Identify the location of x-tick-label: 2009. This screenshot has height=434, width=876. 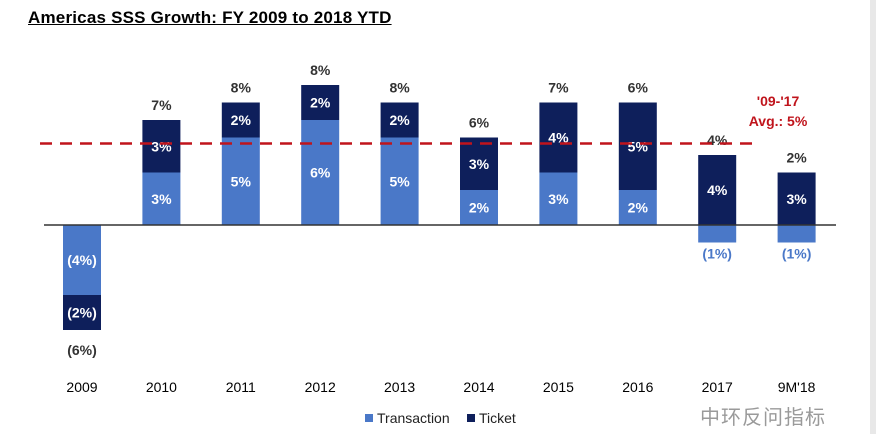
(81, 387).